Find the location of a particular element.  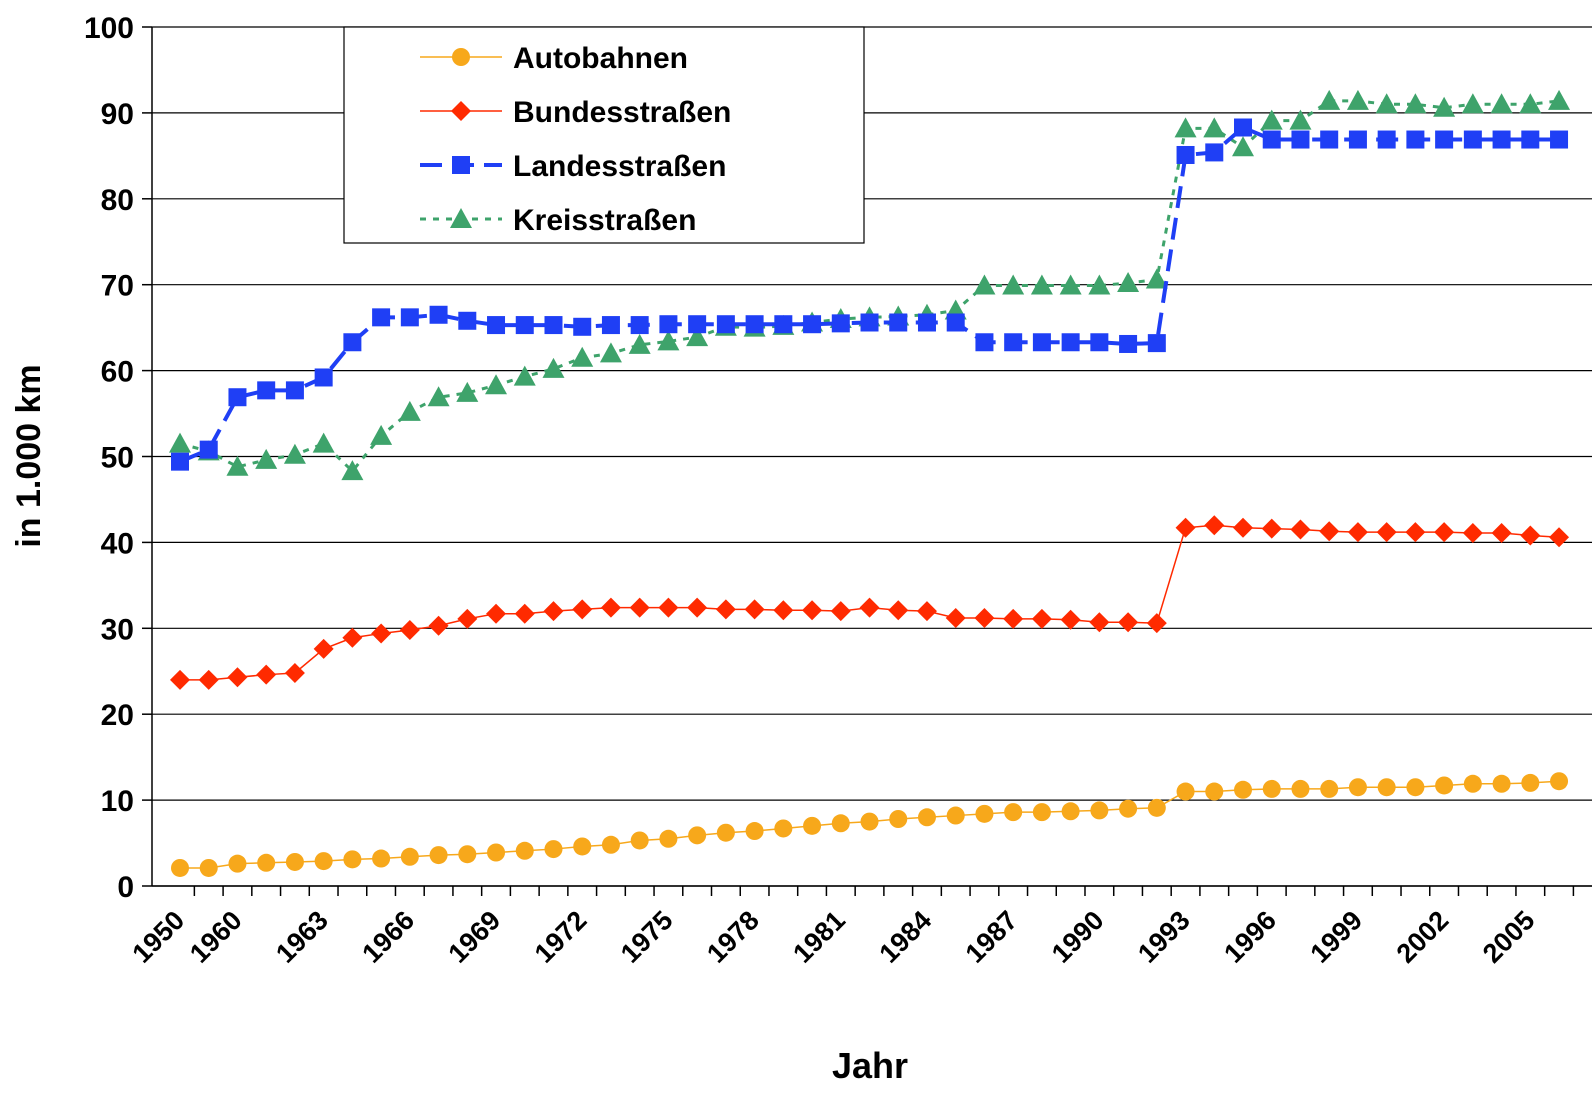

y-tick-label: 90 is located at coordinates (117, 114).